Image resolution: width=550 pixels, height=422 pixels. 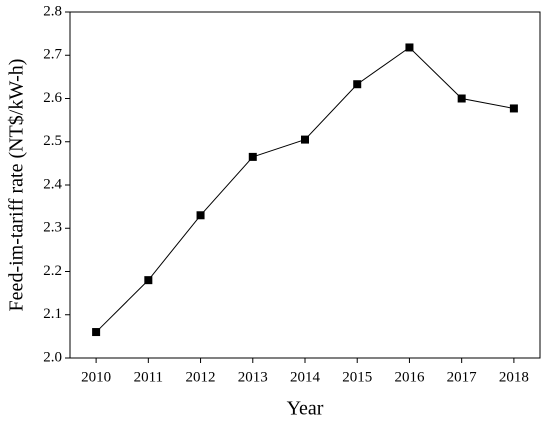 I want to click on x-tick-label: 2011, so click(x=148, y=377).